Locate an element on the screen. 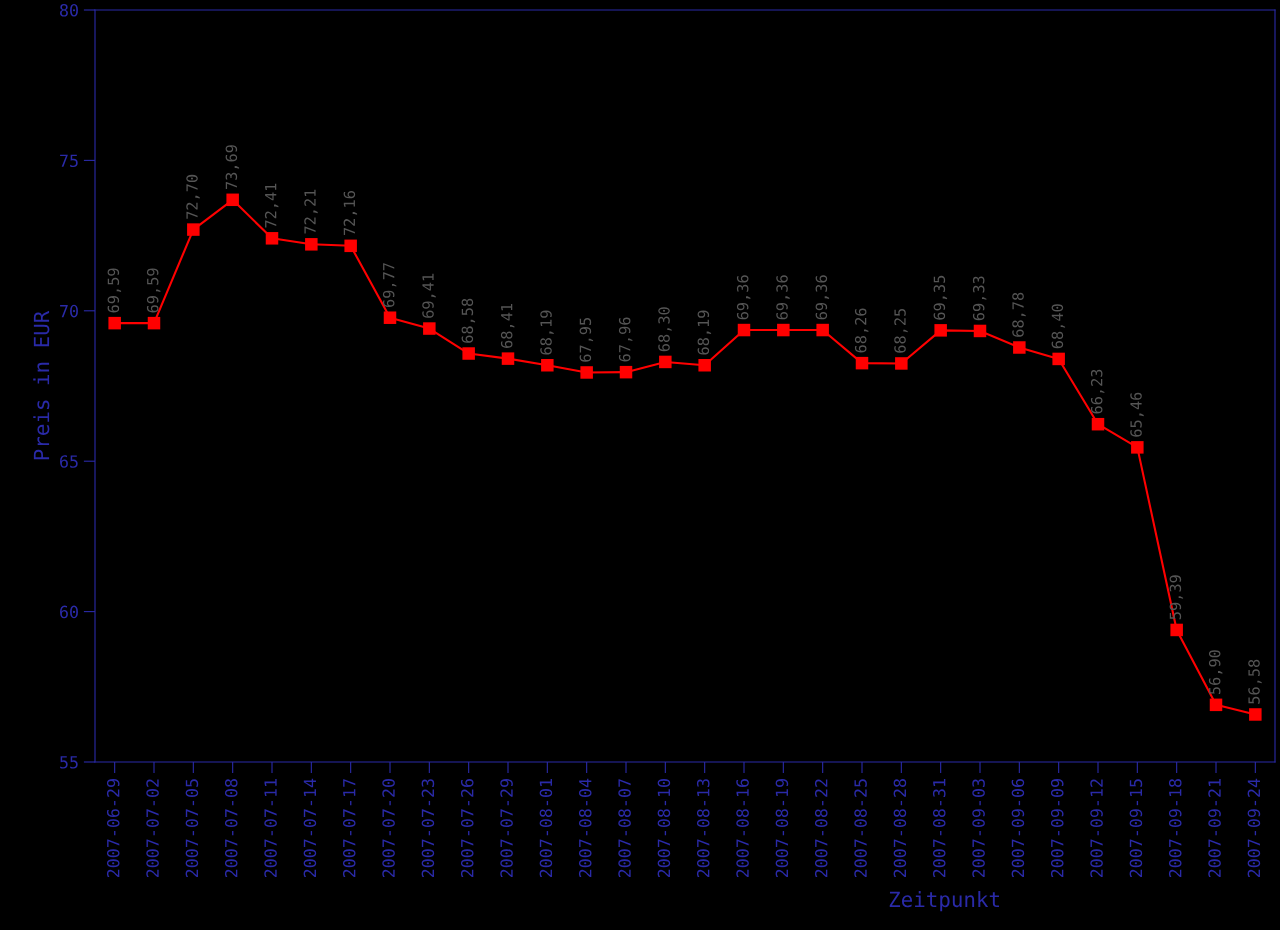 The height and width of the screenshot is (930, 1280). y-tick-label: 70 is located at coordinates (69, 311).